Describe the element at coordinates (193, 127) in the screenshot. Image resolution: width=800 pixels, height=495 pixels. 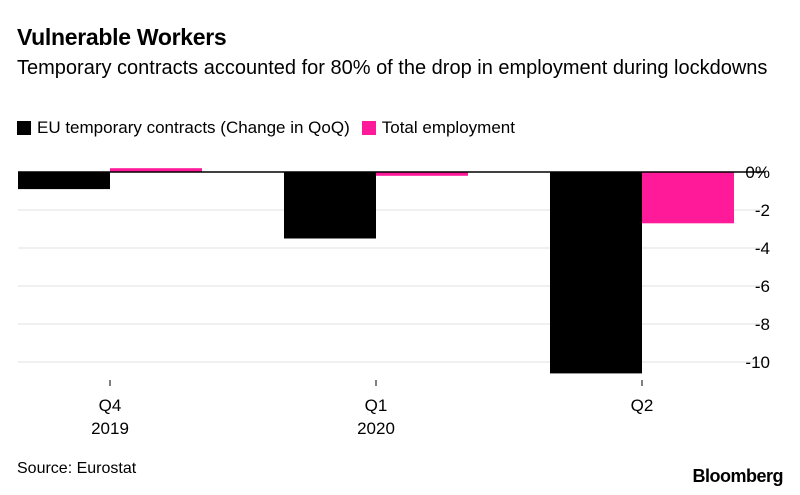
I see `legend-label-temporary: EU temporary contracts (Change in QoQ)` at that location.